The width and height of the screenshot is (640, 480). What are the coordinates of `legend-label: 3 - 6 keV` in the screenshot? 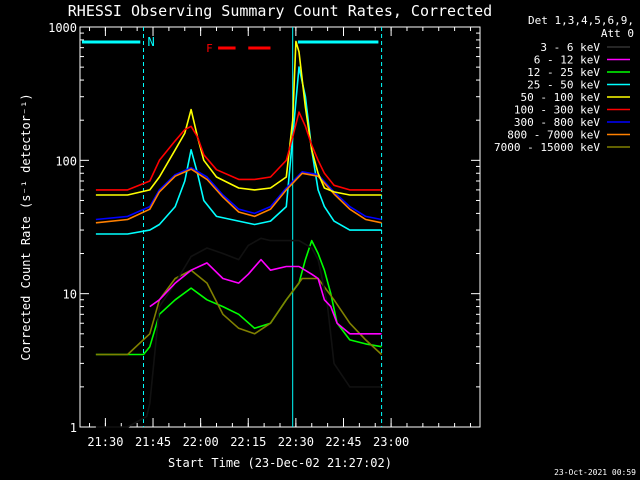 It's located at (570, 47).